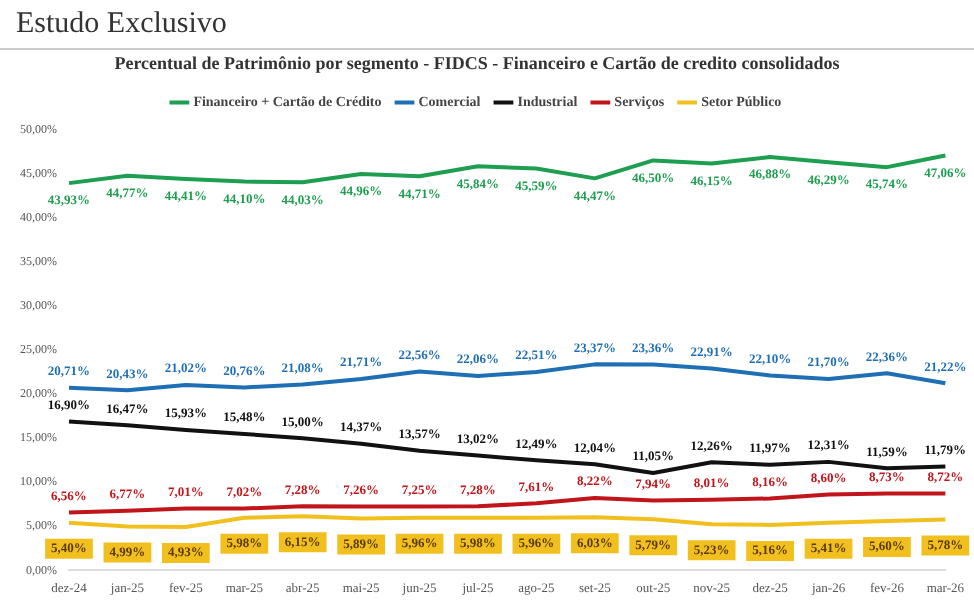 The height and width of the screenshot is (610, 974). I want to click on text: Estudo Exclusivo, so click(121, 24).